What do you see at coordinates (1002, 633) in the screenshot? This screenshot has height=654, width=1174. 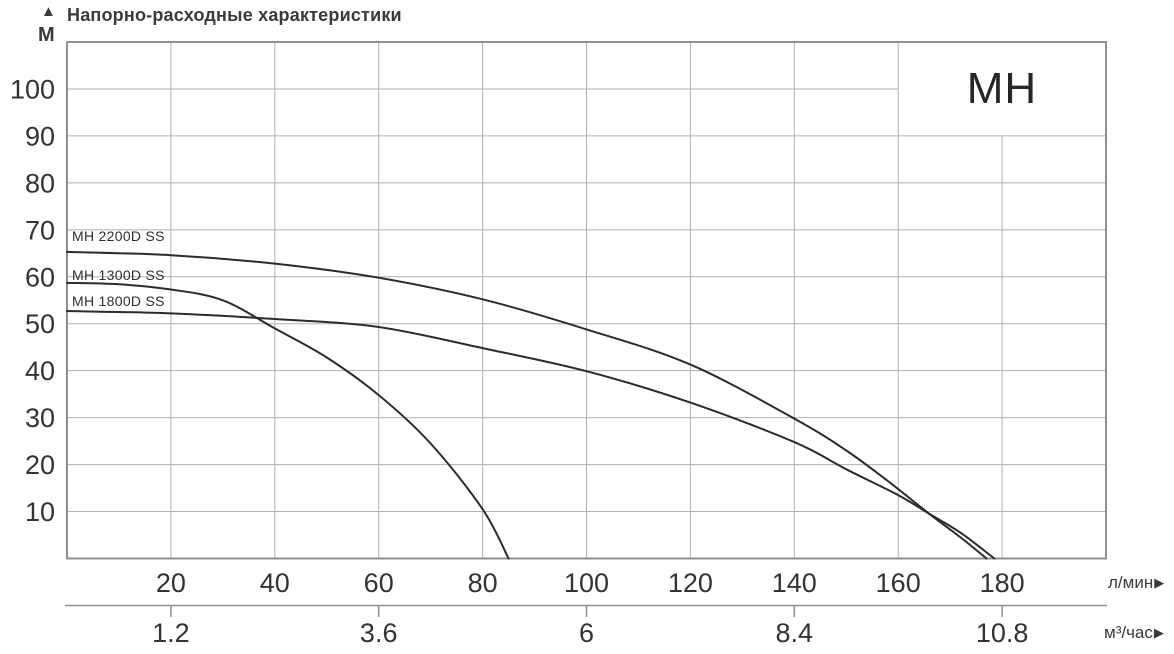 I see `secondary-tick-label: 10.8` at bounding box center [1002, 633].